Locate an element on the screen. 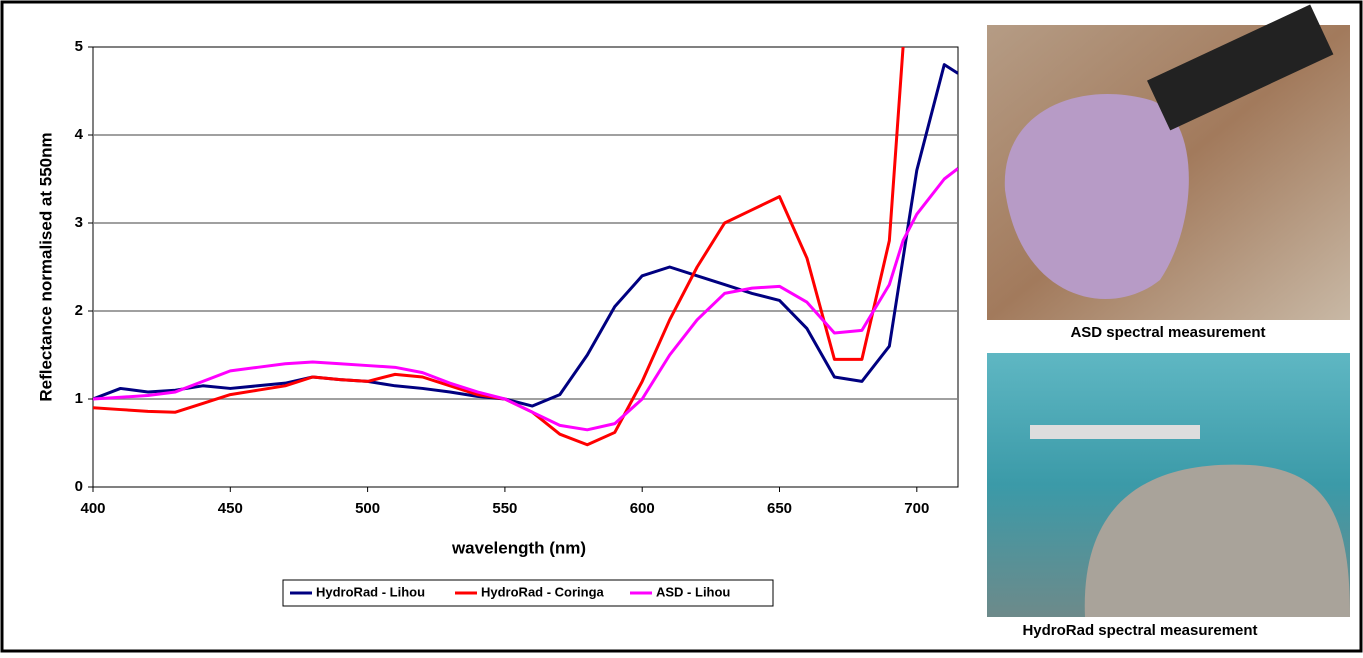 The width and height of the screenshot is (1363, 658). x-tick-label: 600 is located at coordinates (642, 508).